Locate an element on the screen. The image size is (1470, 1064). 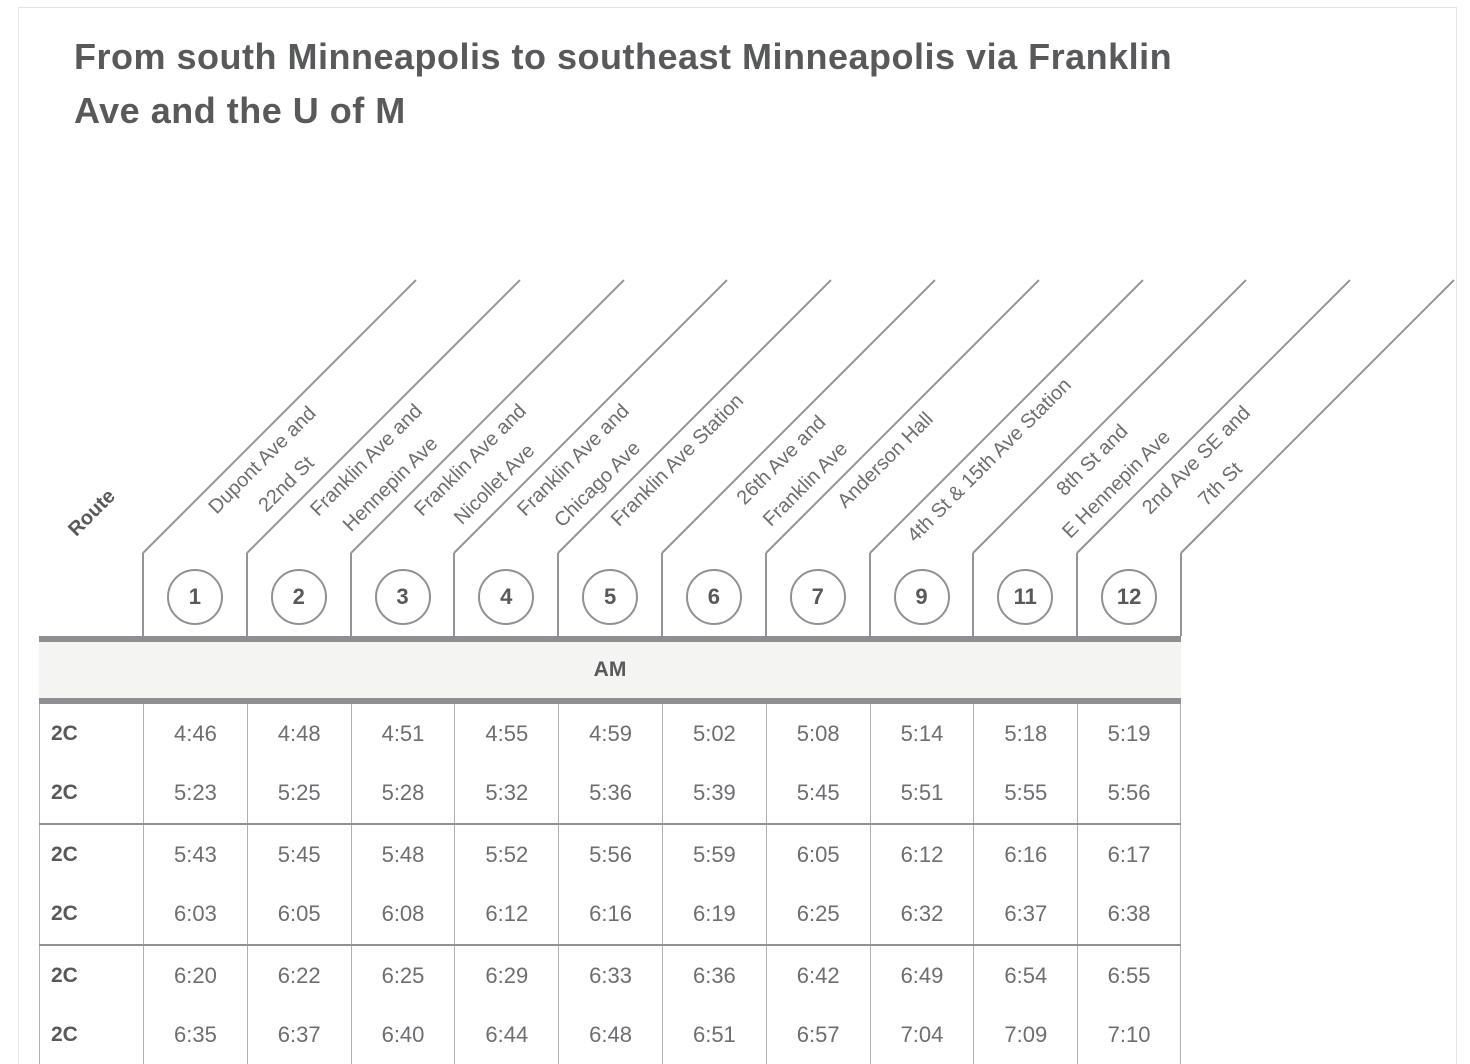
time-cell: 6:48 is located at coordinates (610, 1034).